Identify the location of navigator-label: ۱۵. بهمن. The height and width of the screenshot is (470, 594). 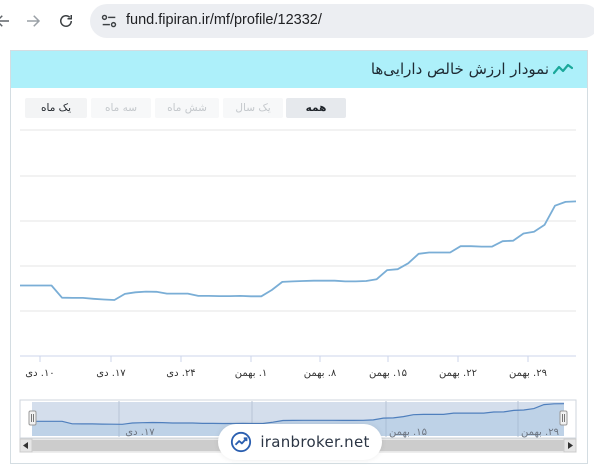
(408, 432).